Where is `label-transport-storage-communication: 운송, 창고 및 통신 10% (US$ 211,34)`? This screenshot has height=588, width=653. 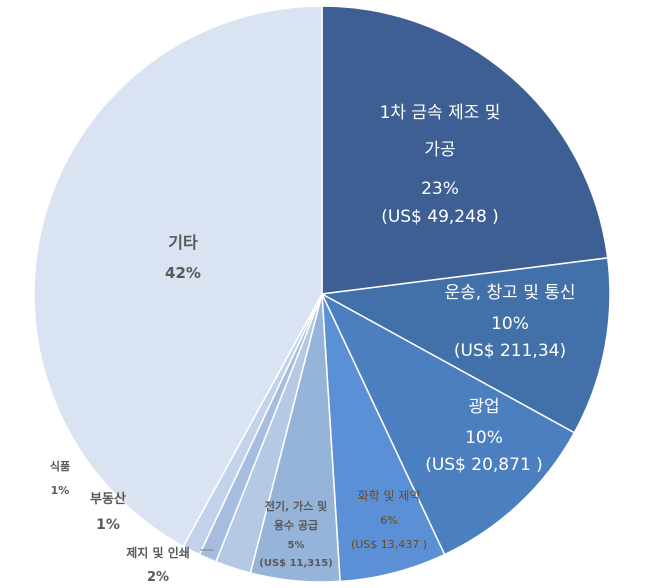
label-transport-storage-communication: 운송, 창고 및 통신 10% (US$ 211,34) is located at coordinates (509, 322).